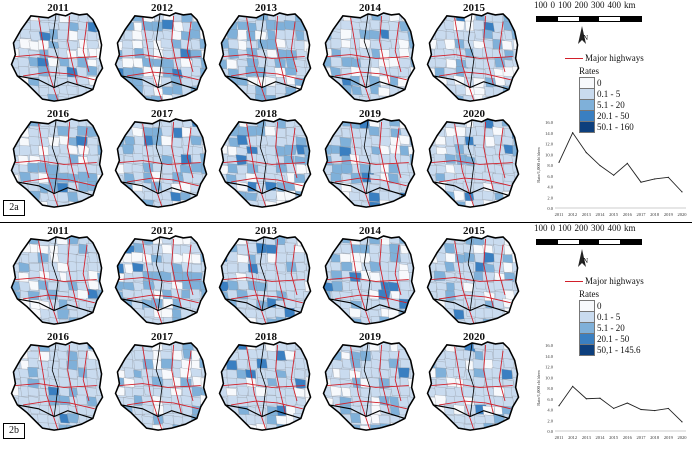 The image size is (692, 449). What do you see at coordinates (162, 381) in the screenshot?
I see `year-map: 2017` at bounding box center [162, 381].